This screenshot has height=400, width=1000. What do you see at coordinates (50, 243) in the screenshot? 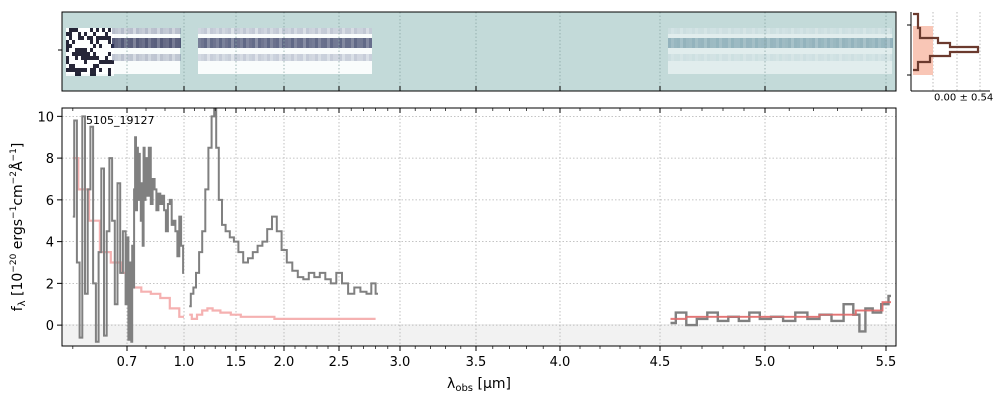
I see `y-tick-label: 4` at bounding box center [50, 243].